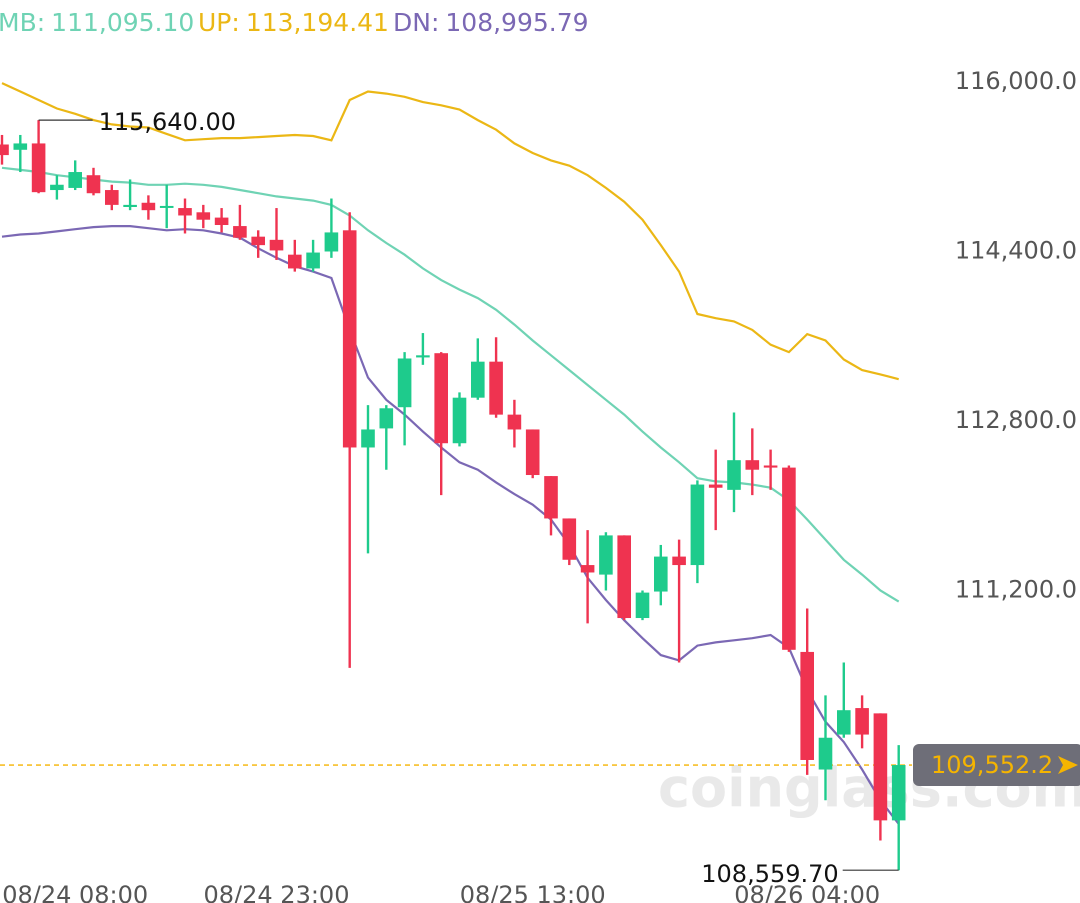  Describe the element at coordinates (123, 22) in the screenshot. I see `legend-value: 111,095.10` at that location.